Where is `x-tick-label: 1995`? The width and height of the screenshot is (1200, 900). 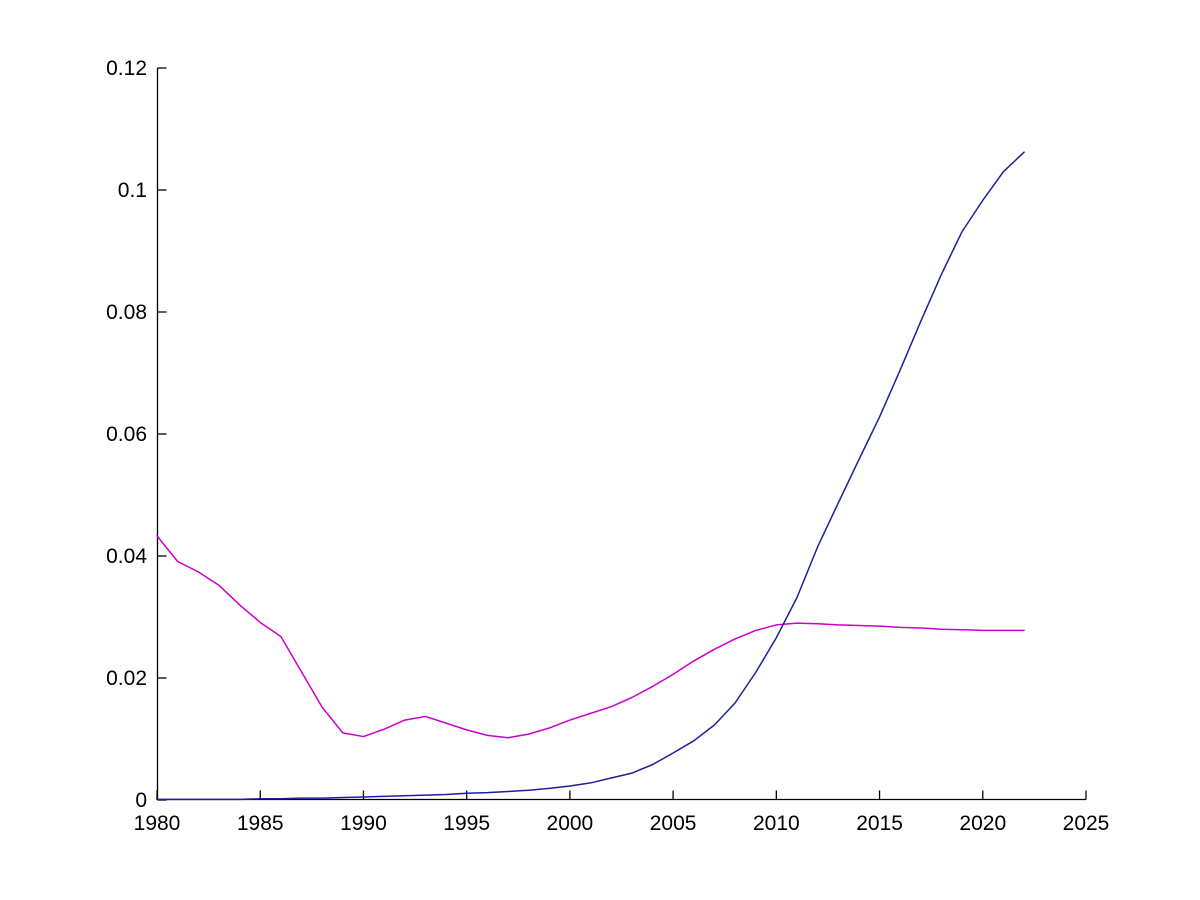 x-tick-label: 1995 is located at coordinates (466, 823).